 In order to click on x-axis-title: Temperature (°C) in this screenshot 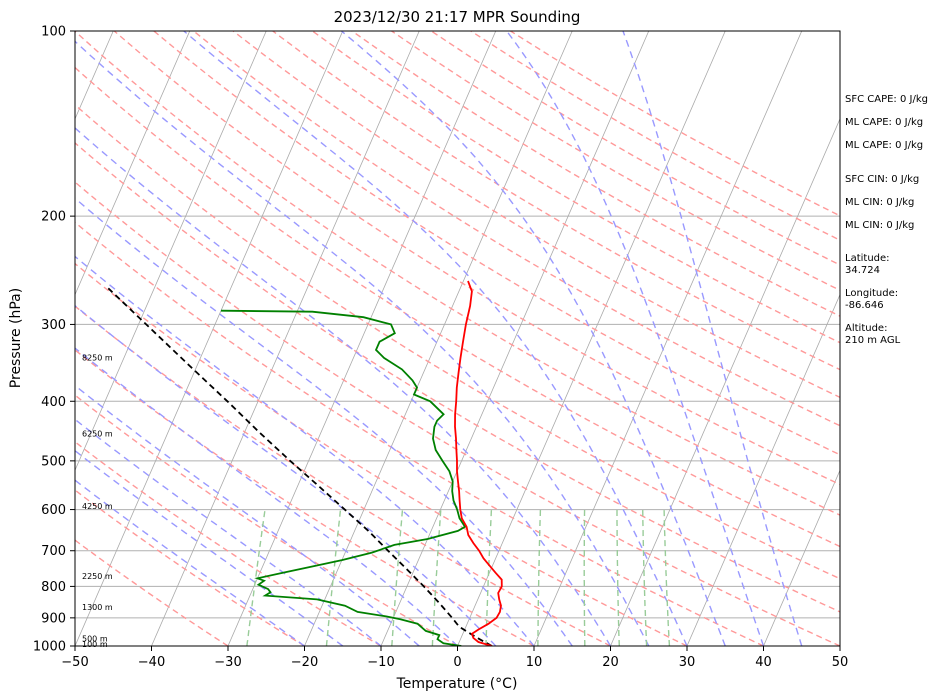, I will do `click(457, 684)`.